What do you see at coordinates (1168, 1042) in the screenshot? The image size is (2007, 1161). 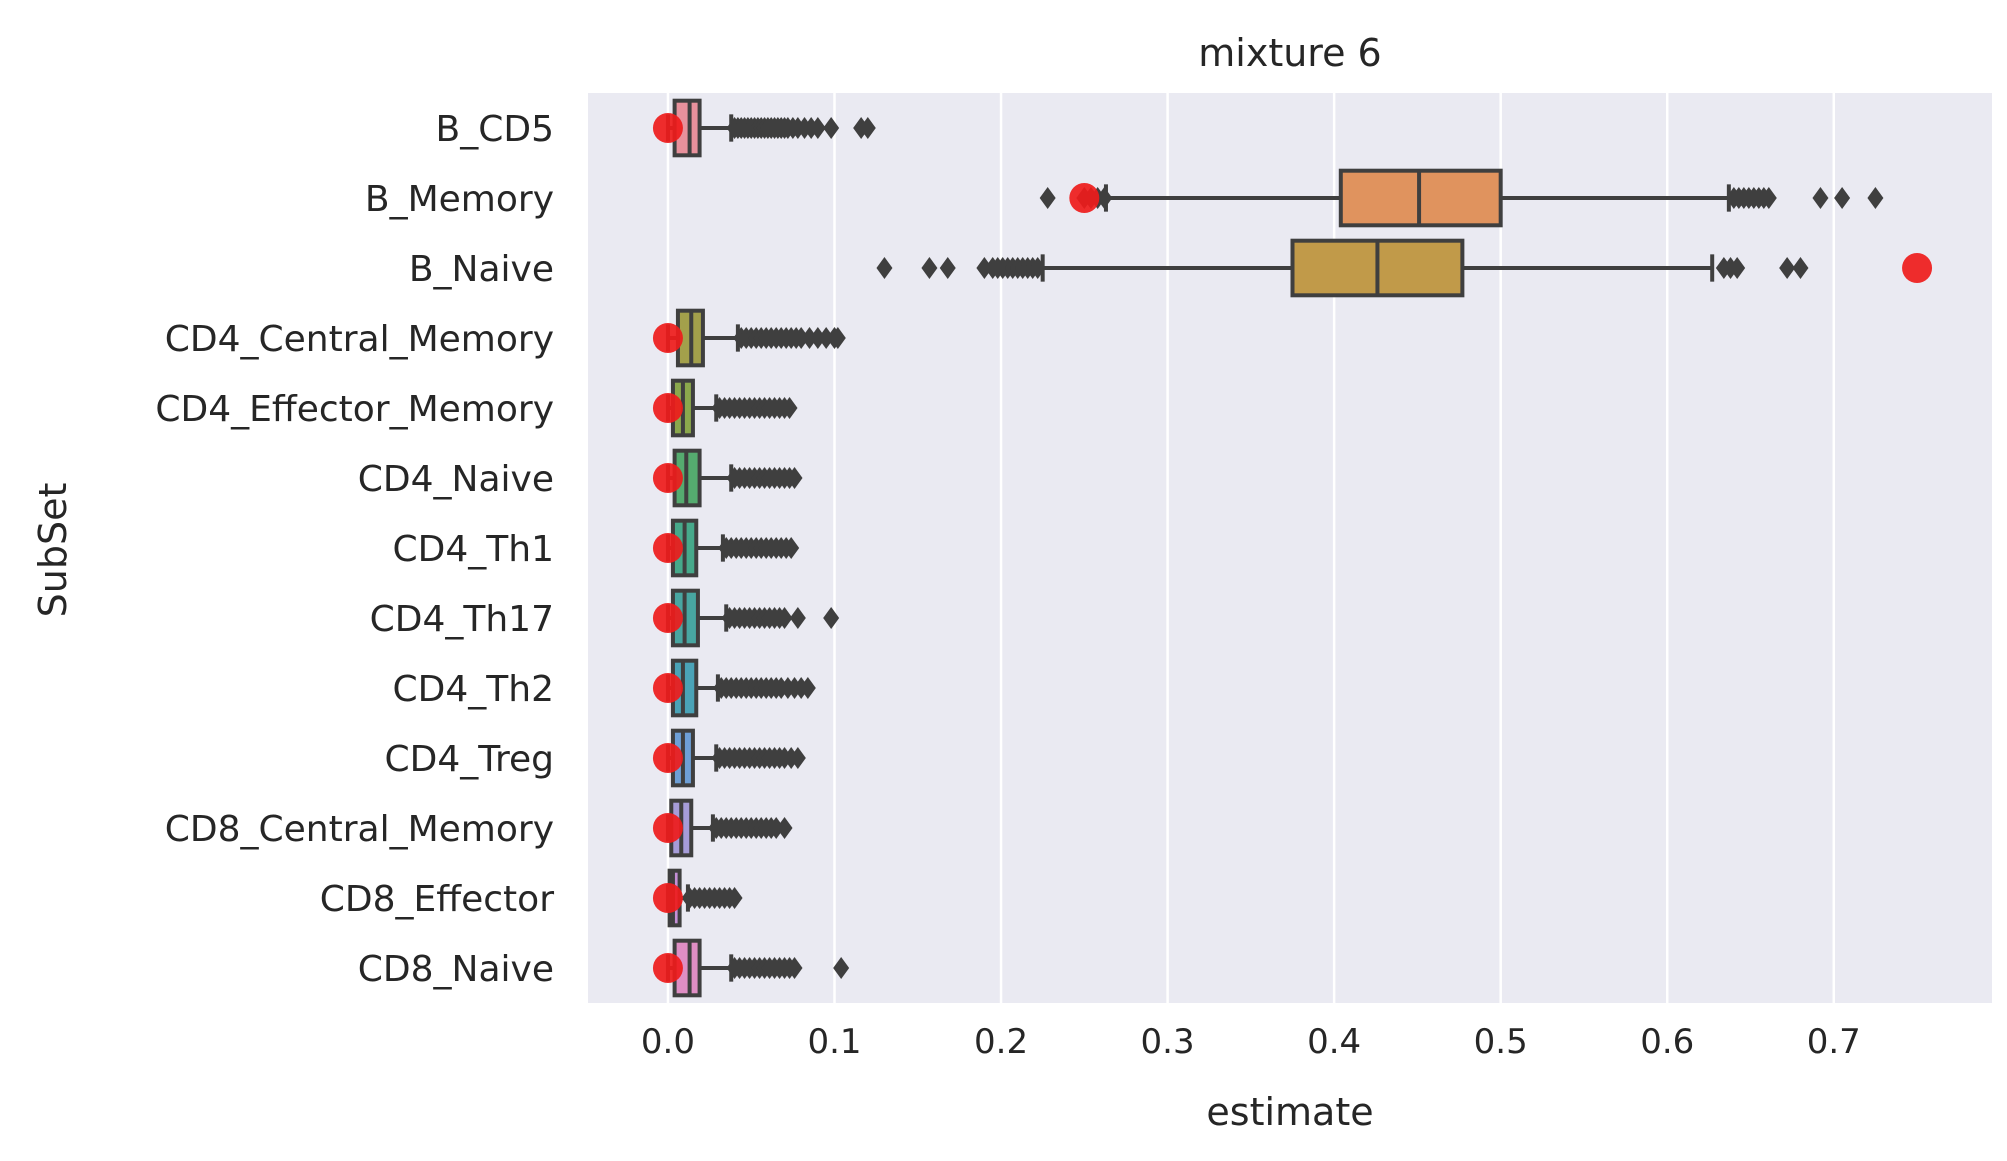 I see `x-tick-label: 0.3` at bounding box center [1168, 1042].